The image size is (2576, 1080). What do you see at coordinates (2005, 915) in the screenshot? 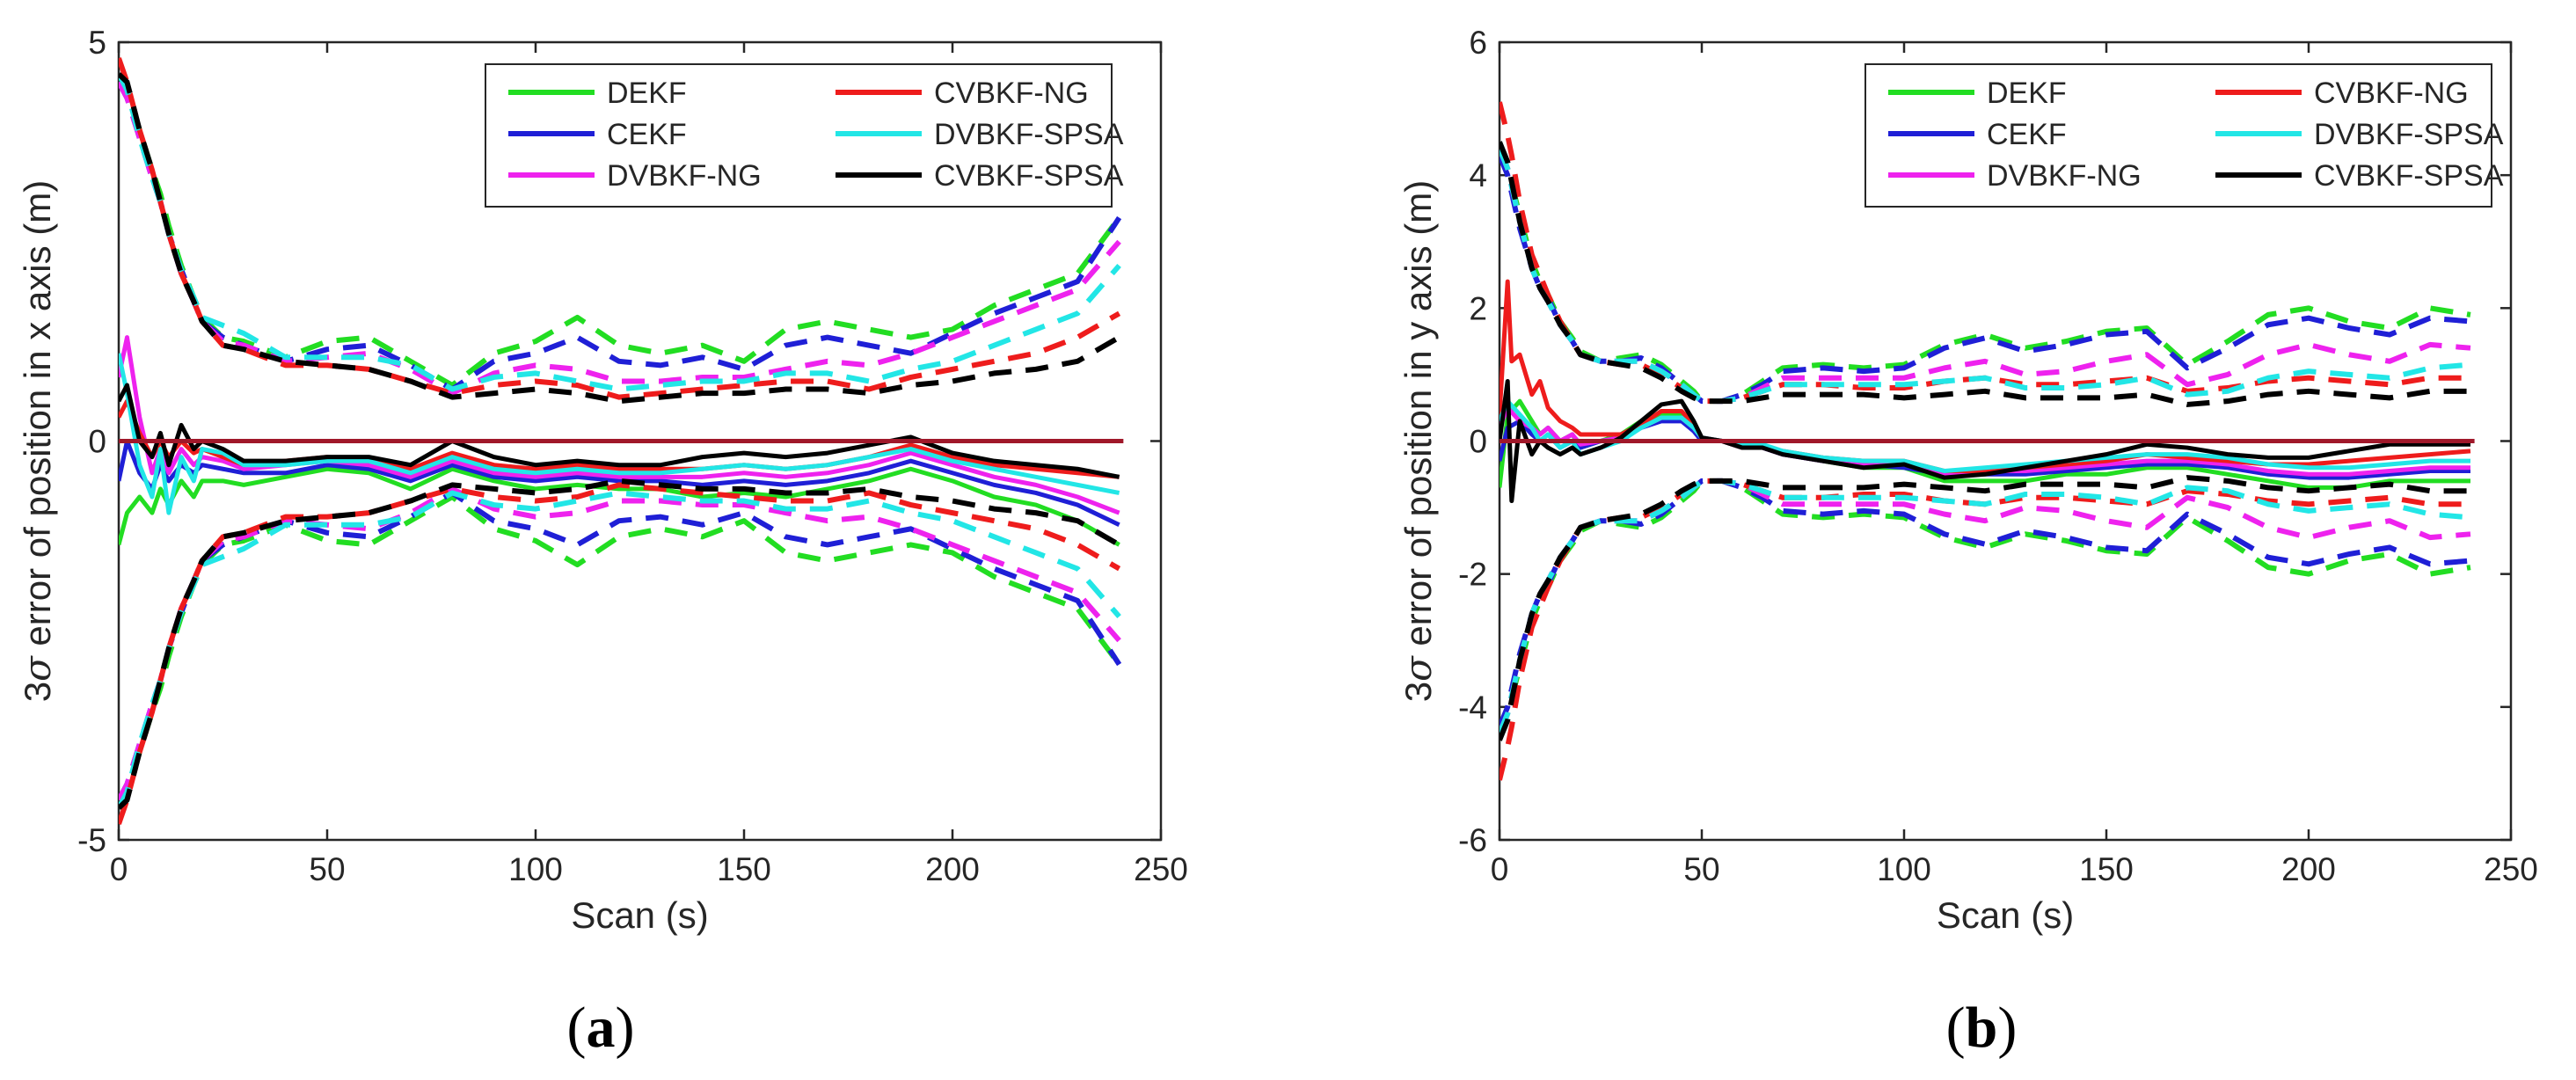
I see `x-axis-label-b: Scan (s)` at bounding box center [2005, 915].